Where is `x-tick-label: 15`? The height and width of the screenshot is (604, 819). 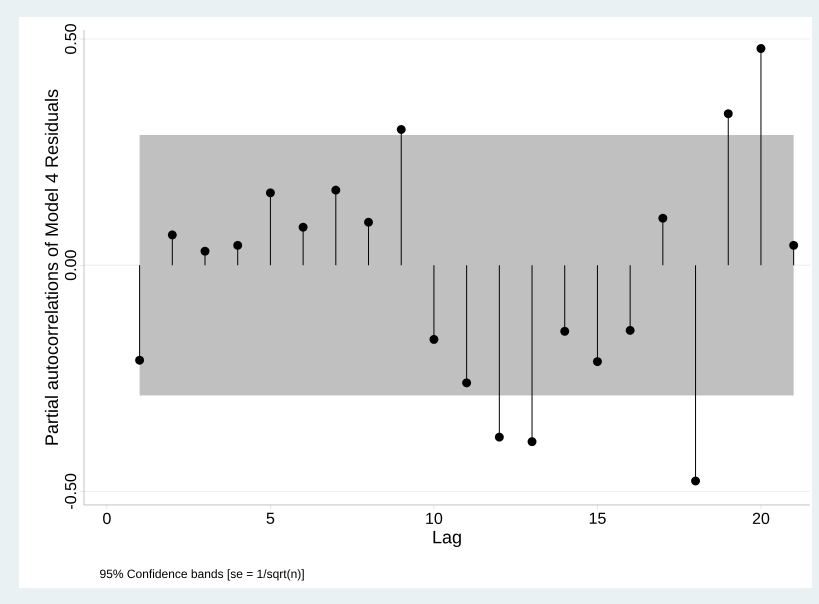 x-tick-label: 15 is located at coordinates (598, 518).